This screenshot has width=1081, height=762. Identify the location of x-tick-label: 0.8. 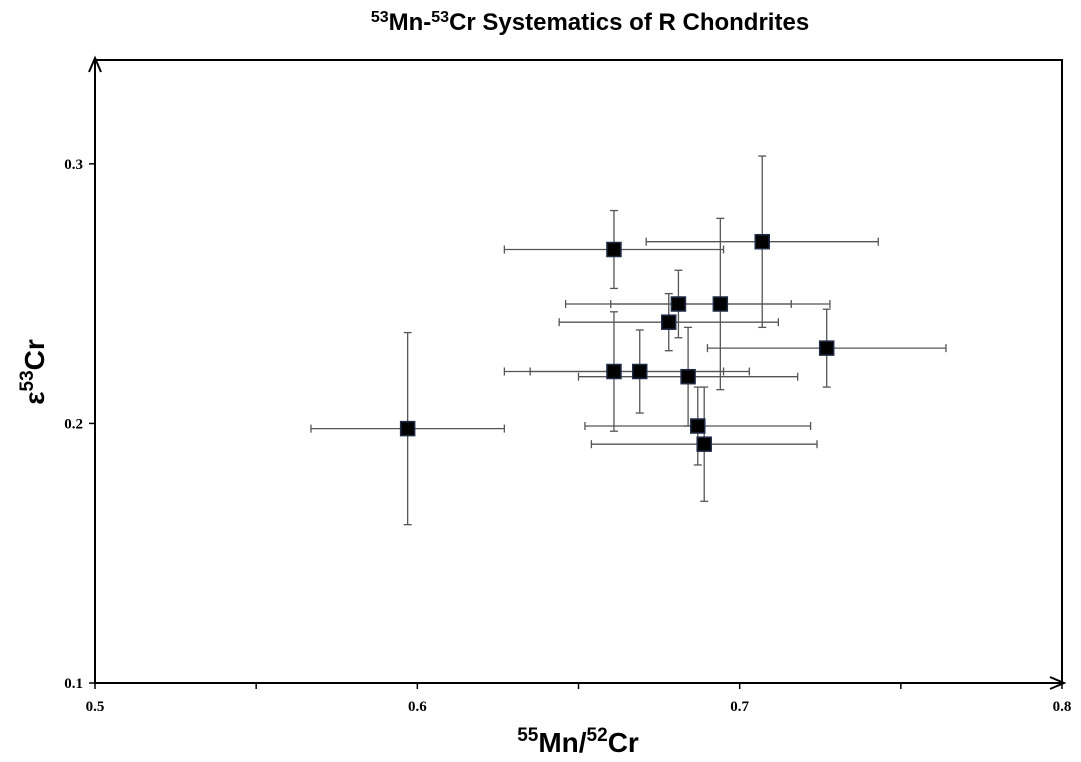
(1062, 707).